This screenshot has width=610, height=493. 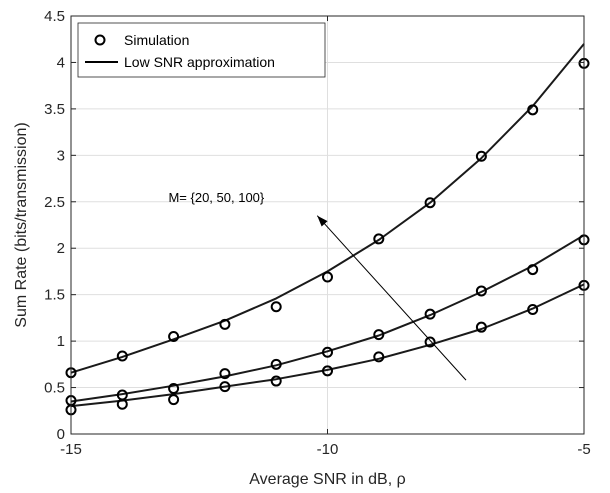 I want to click on legend-simulation-marker, so click(x=100, y=40).